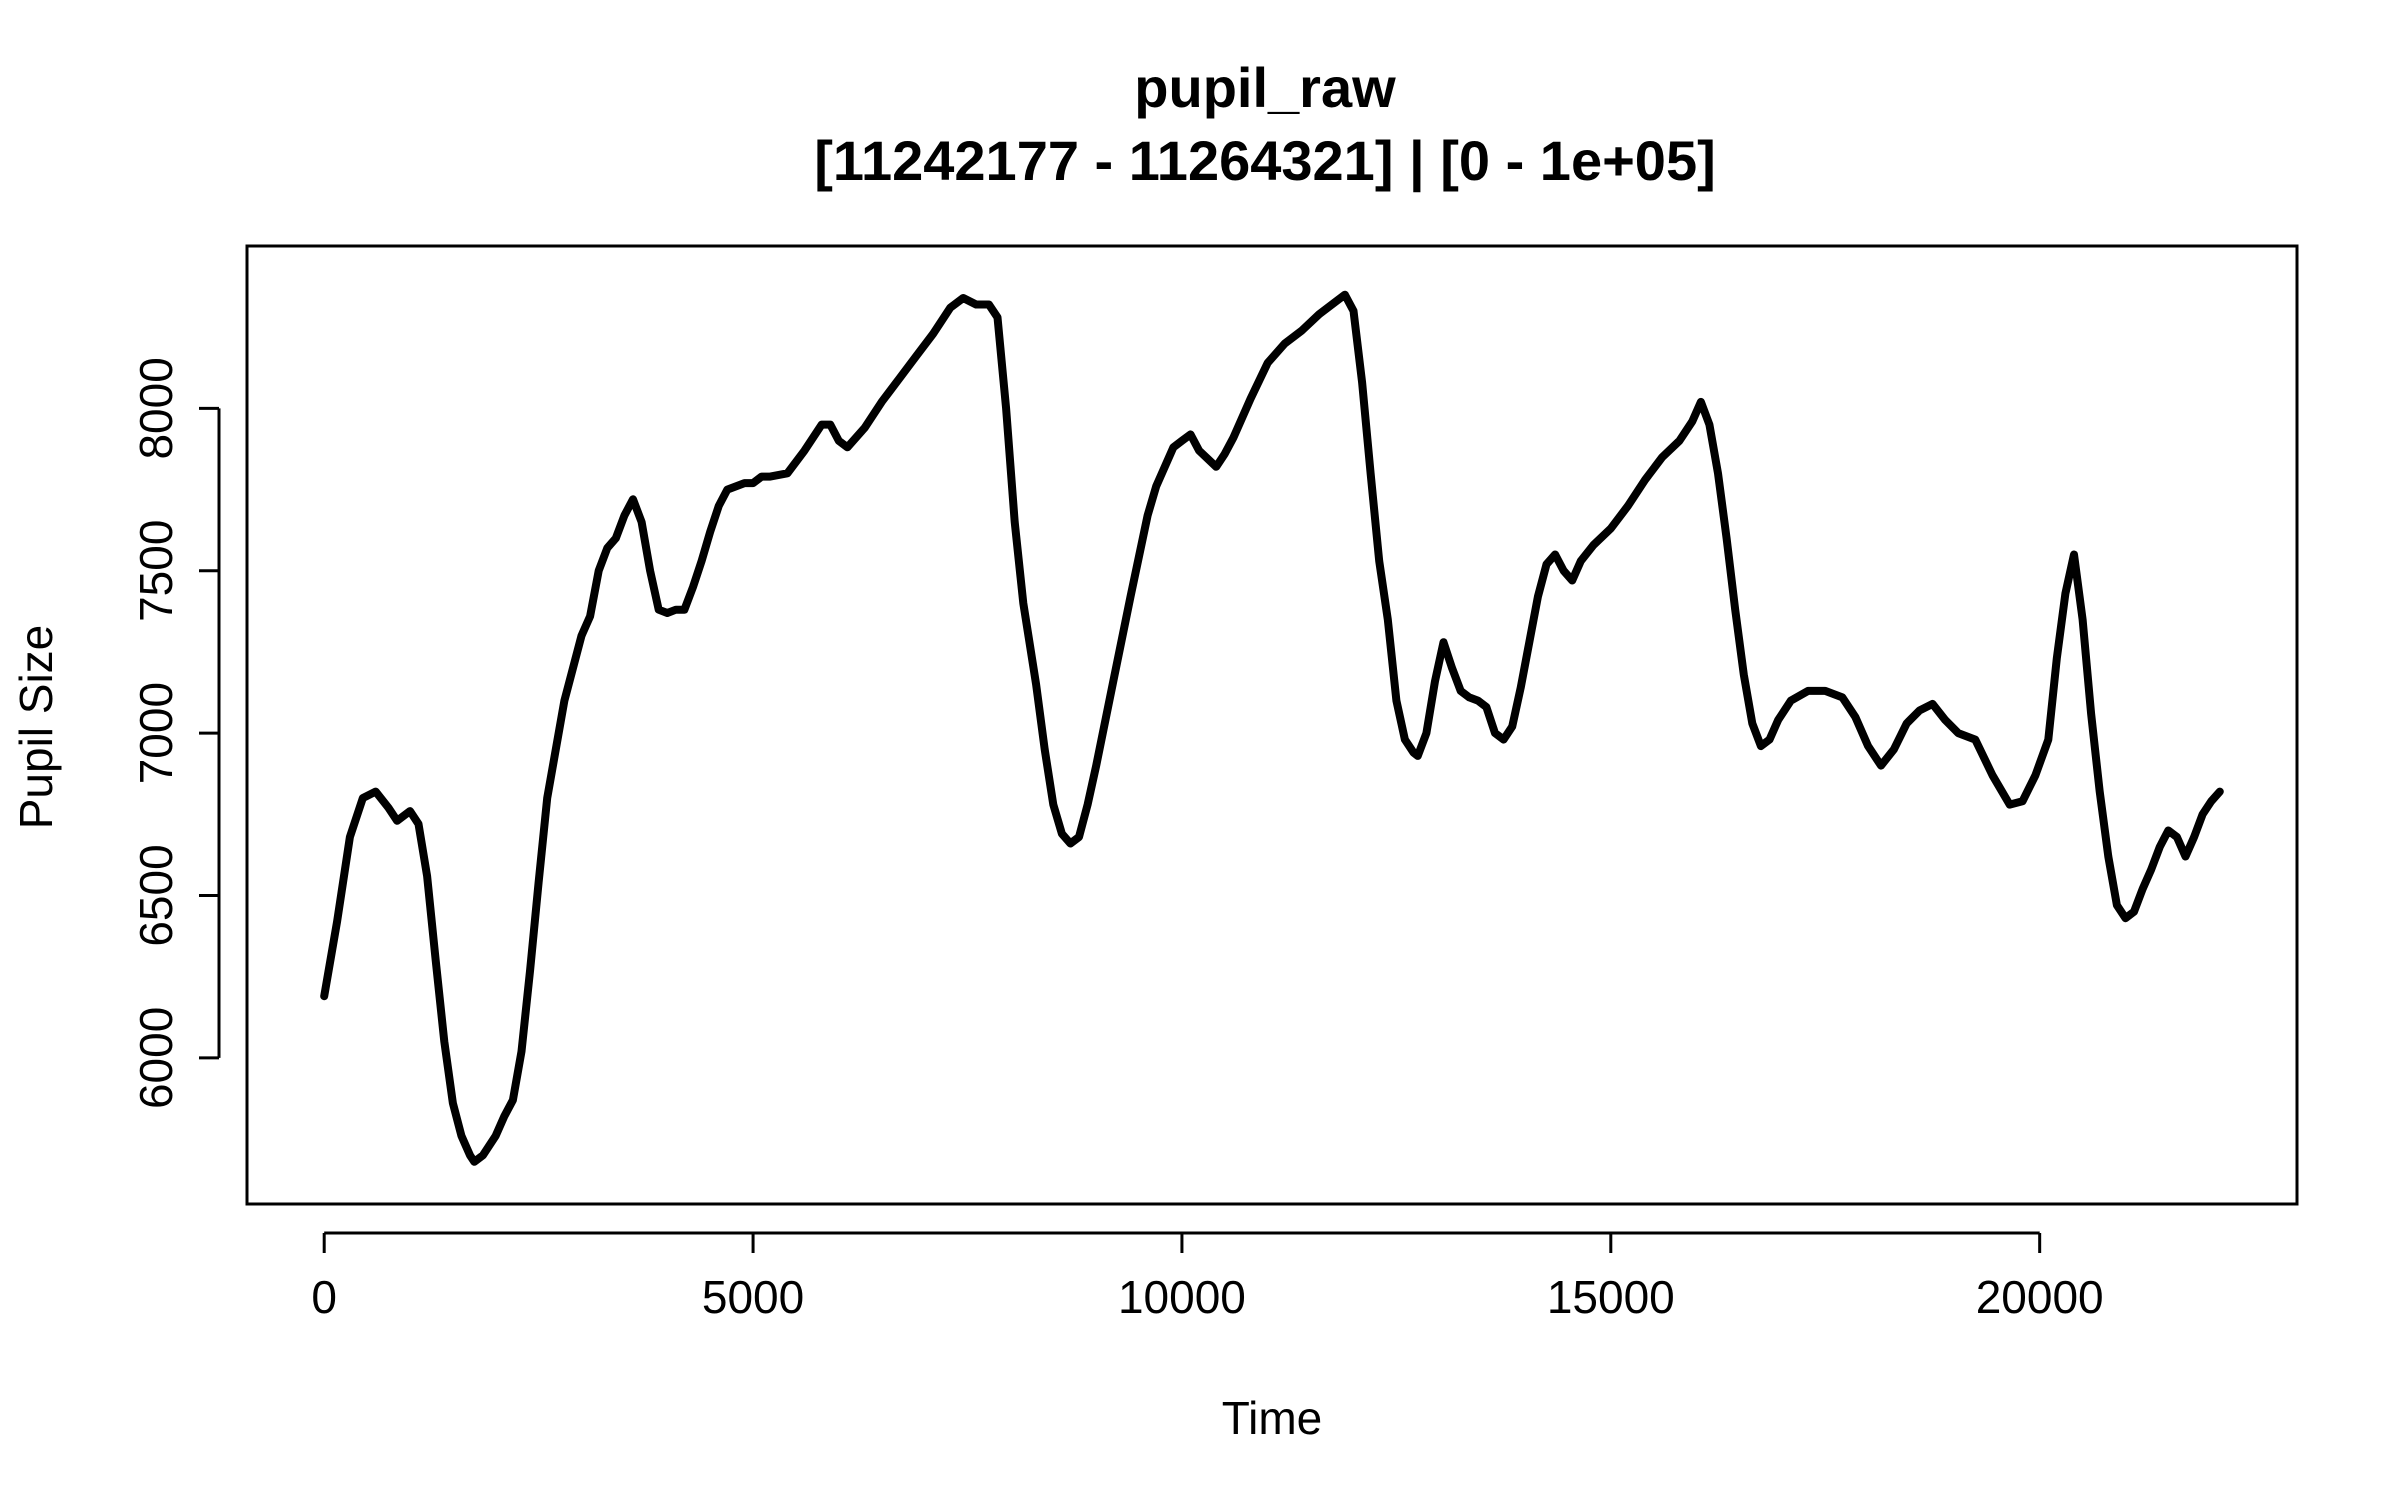  What do you see at coordinates (156, 733) in the screenshot?
I see `y-tick-label: 7000` at bounding box center [156, 733].